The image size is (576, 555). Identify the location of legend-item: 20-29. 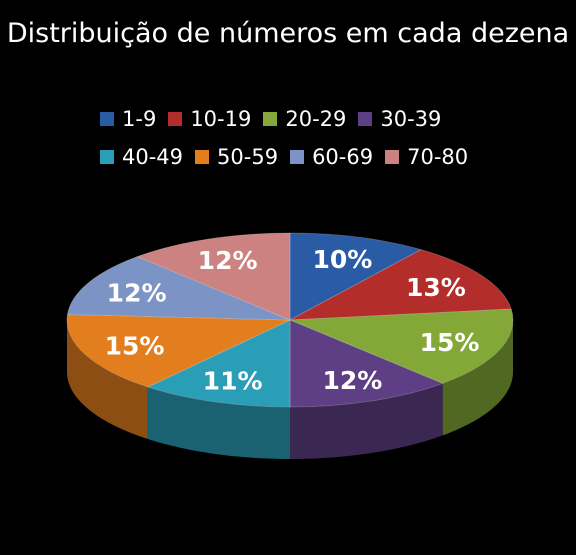
(304, 119).